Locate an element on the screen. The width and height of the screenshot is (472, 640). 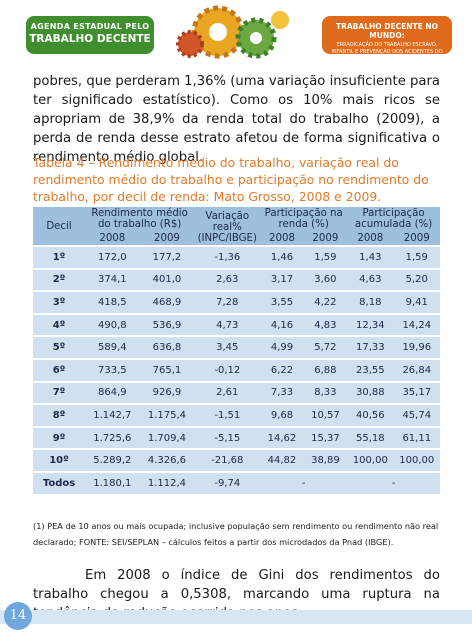
table-row: 2º 374,1 401,0 2,63 3,17 3,60 4,63 5,20 is located at coordinates (236, 279).